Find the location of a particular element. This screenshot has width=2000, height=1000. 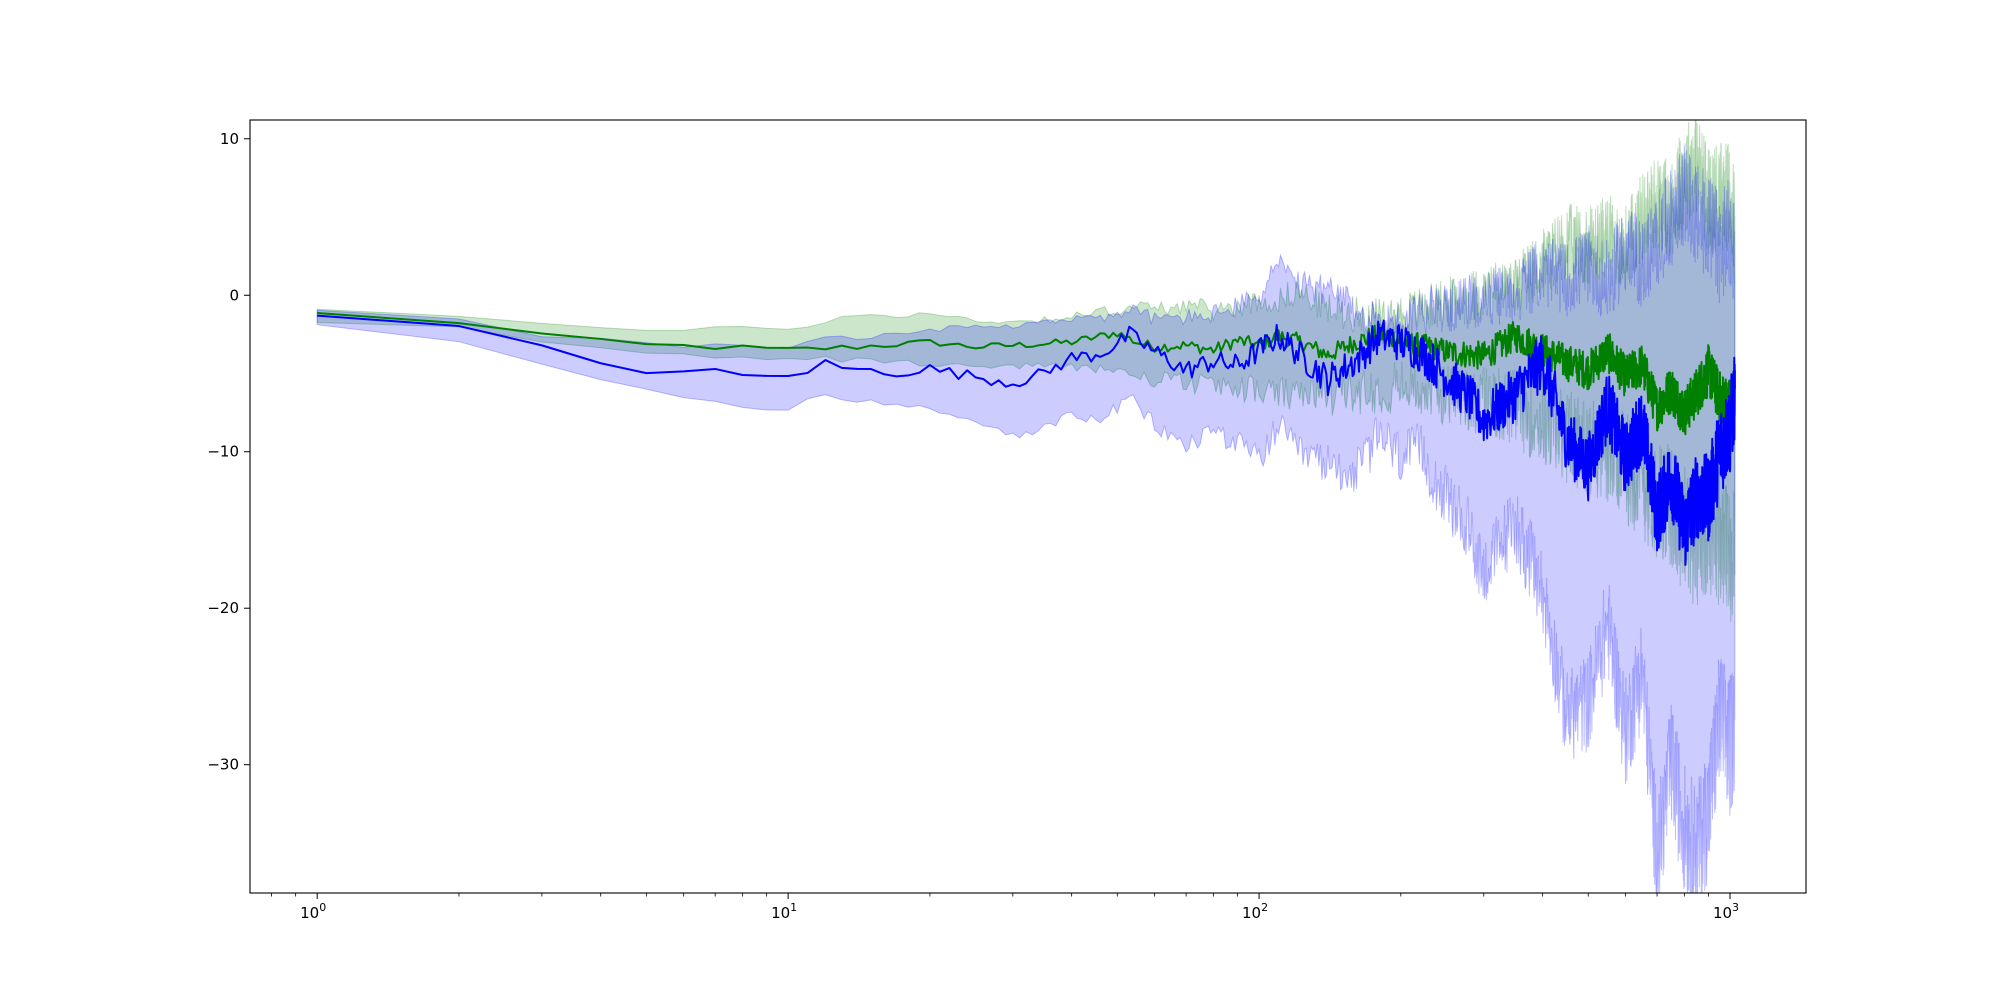

y-tick-label: −10 is located at coordinates (223, 452).